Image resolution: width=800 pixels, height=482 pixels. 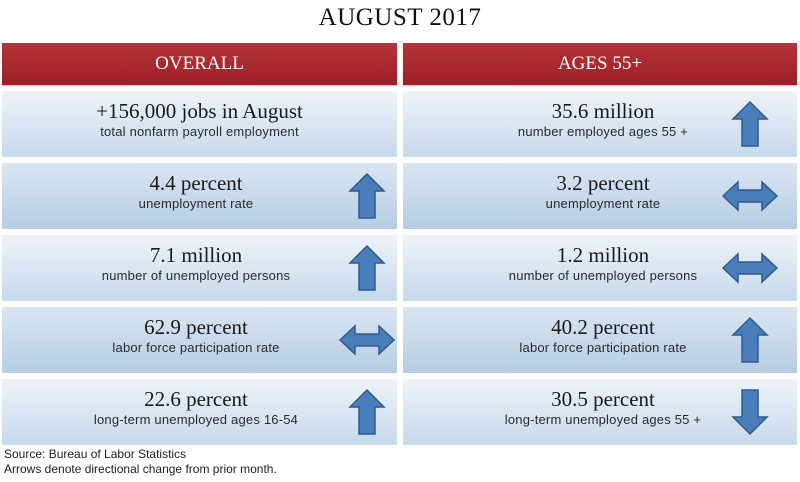 I want to click on header-ages-55: AGES 55+, so click(x=600, y=64).